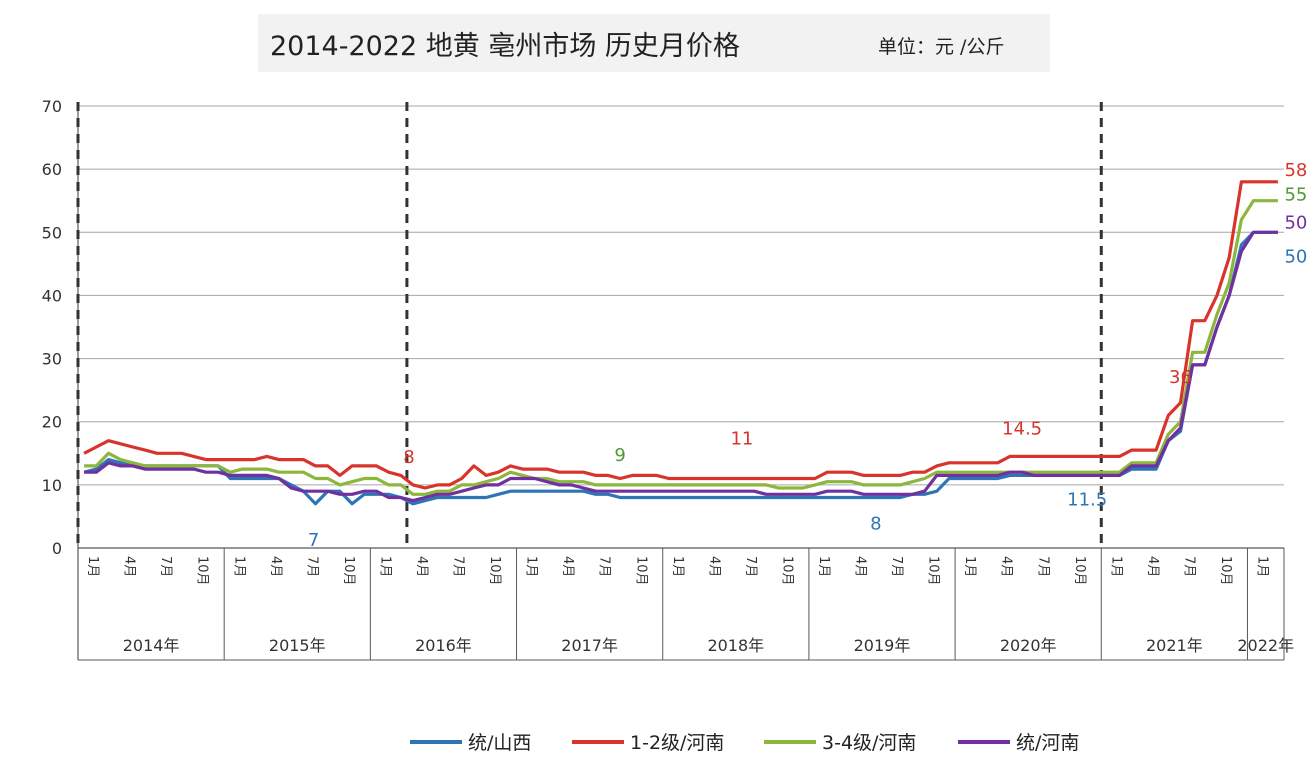 This screenshot has width=1312, height=782. Describe the element at coordinates (735, 645) in the screenshot. I see `year-label: 2018年` at that location.